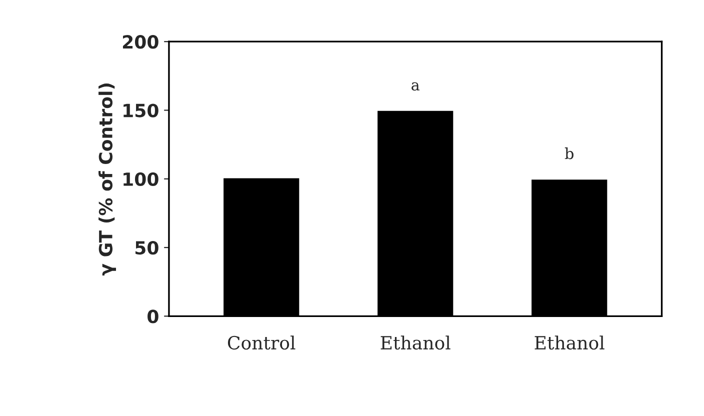 This screenshot has width=704, height=416. Describe the element at coordinates (262, 343) in the screenshot. I see `x-tick-label: Control` at that location.